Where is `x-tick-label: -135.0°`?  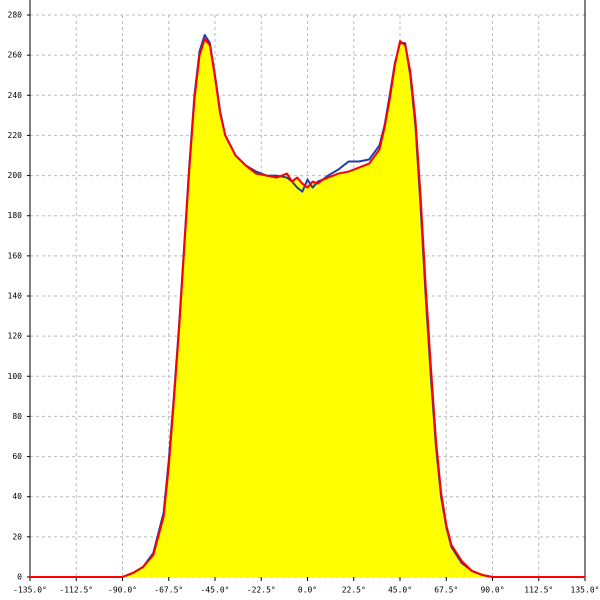 x-tick-label: -135.0° is located at coordinates (30, 590).